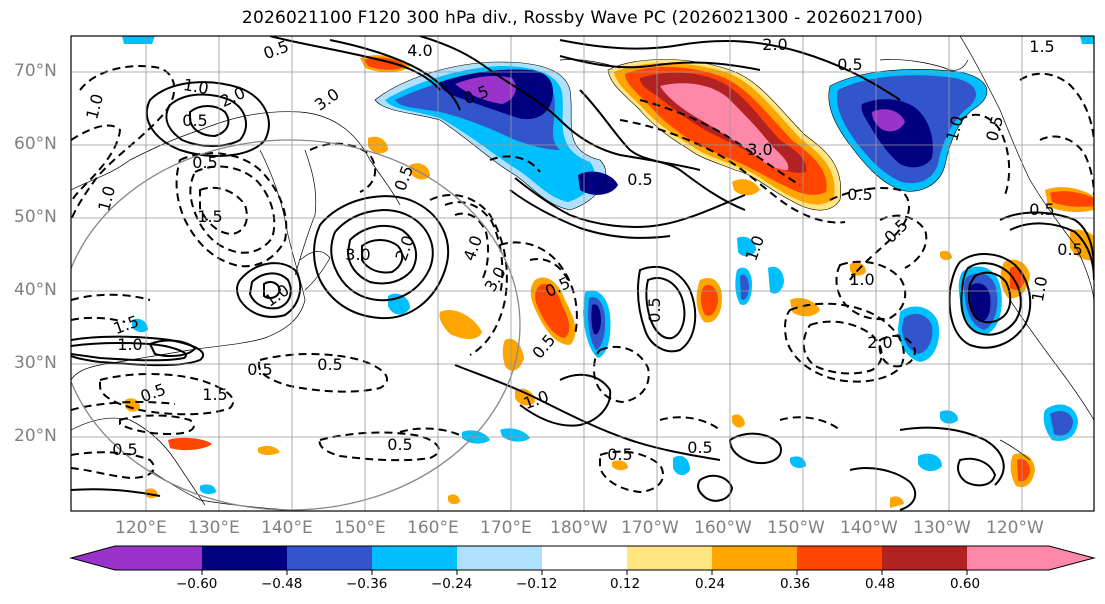  What do you see at coordinates (579, 528) in the screenshot?
I see `lon-label-180w: 180°W` at bounding box center [579, 528].